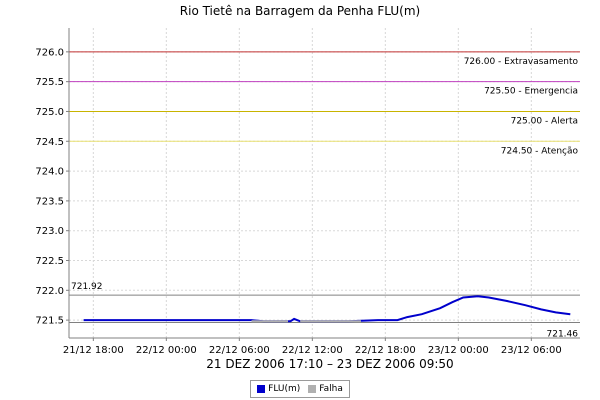  Describe the element at coordinates (49, 172) in the screenshot. I see `y-tick-label: 724.0` at that location.